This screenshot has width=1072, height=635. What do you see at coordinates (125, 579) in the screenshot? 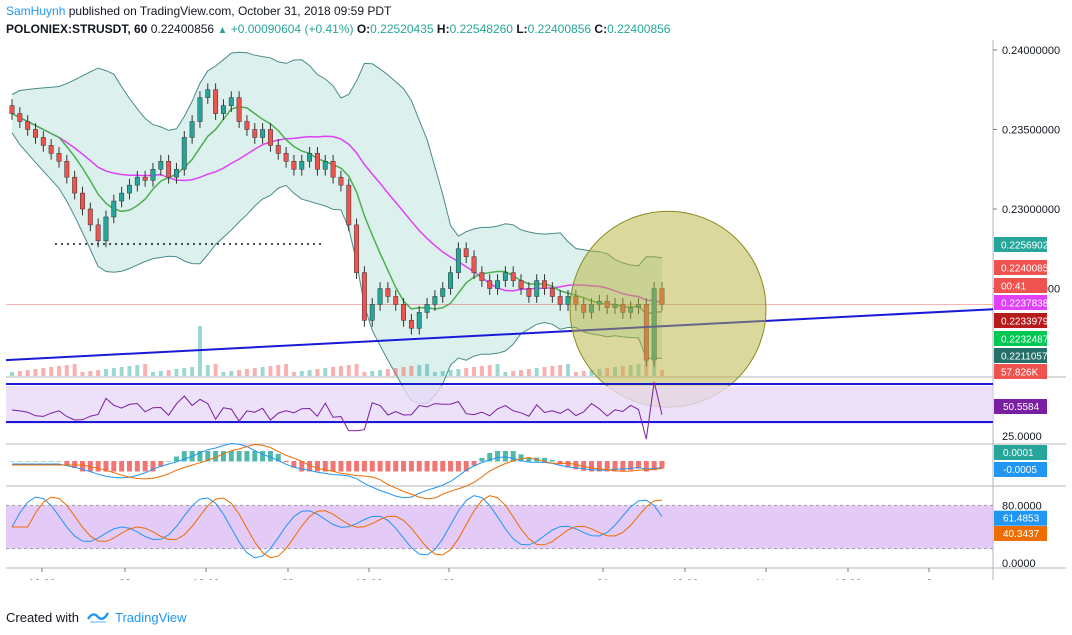
I see `time-axis-tick-label: 28` at bounding box center [125, 579].